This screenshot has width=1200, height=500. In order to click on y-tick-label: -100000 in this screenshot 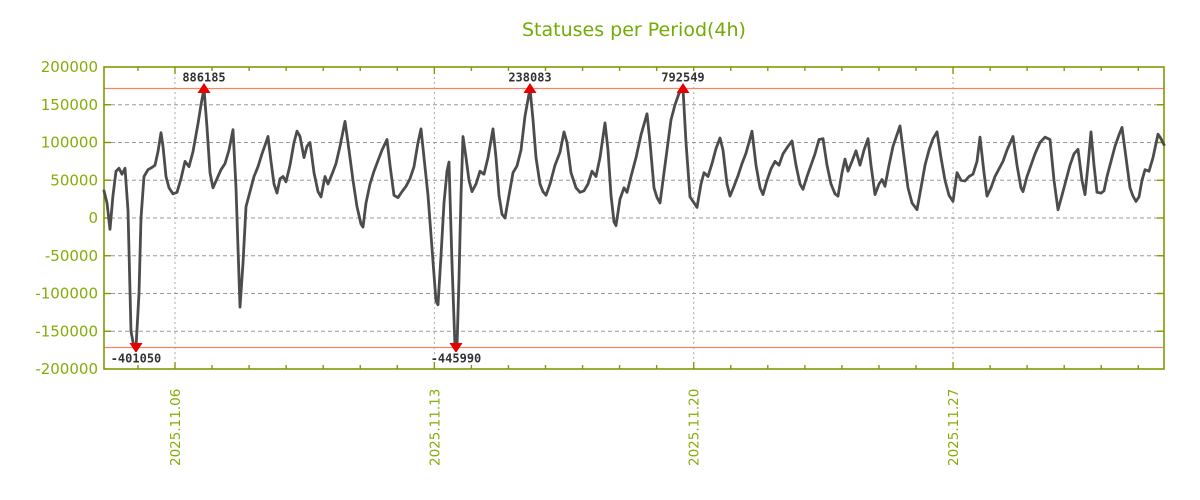, I will do `click(66, 294)`.